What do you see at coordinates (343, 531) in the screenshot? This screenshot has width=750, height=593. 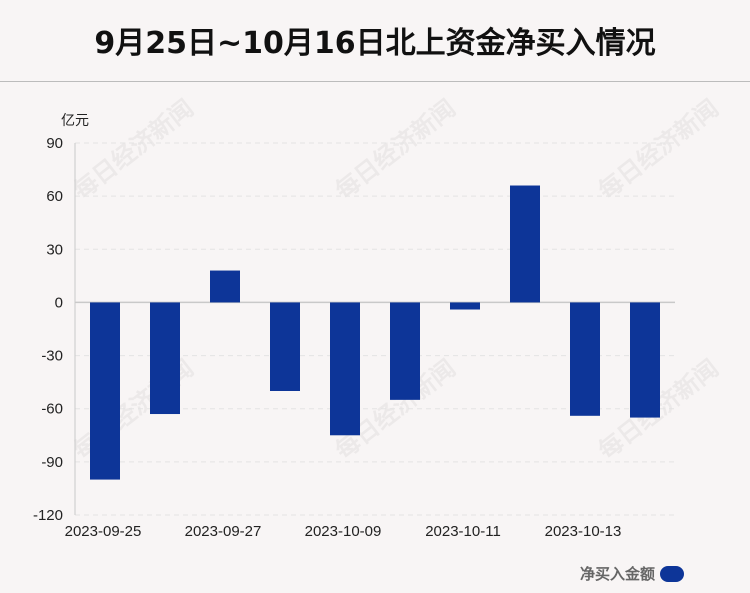 I see `x-tick-label: 2023-10-09` at bounding box center [343, 531].